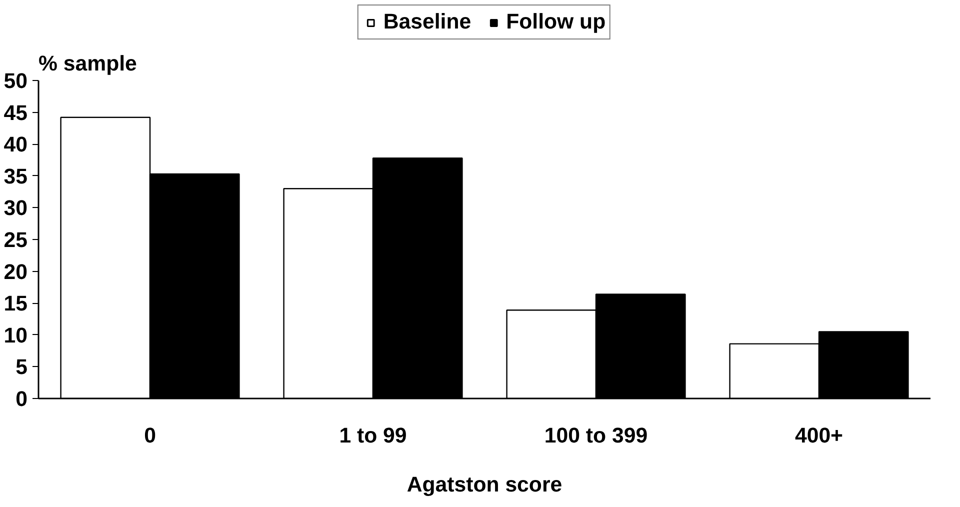 Image resolution: width=960 pixels, height=507 pixels. I want to click on y-axis-title: % sample, so click(88, 64).